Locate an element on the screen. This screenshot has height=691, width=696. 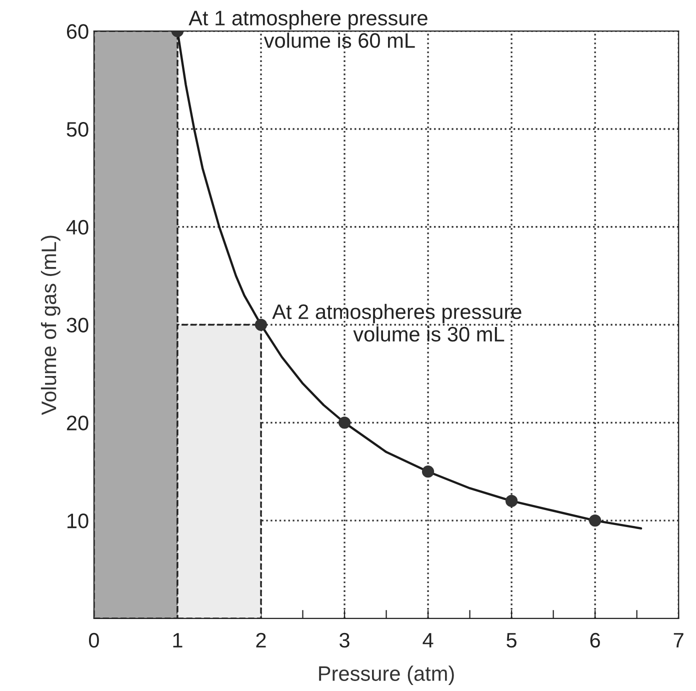
y-axis-title: Volume of gas (mL) is located at coordinates (50, 325).